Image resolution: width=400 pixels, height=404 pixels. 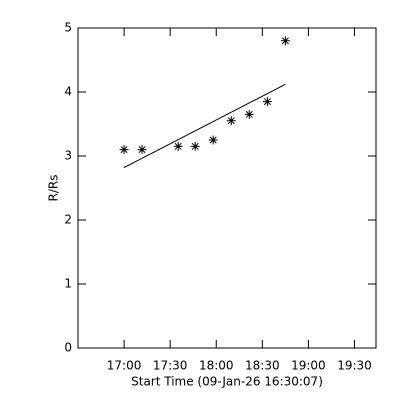 I want to click on fit-line, so click(x=204, y=125).